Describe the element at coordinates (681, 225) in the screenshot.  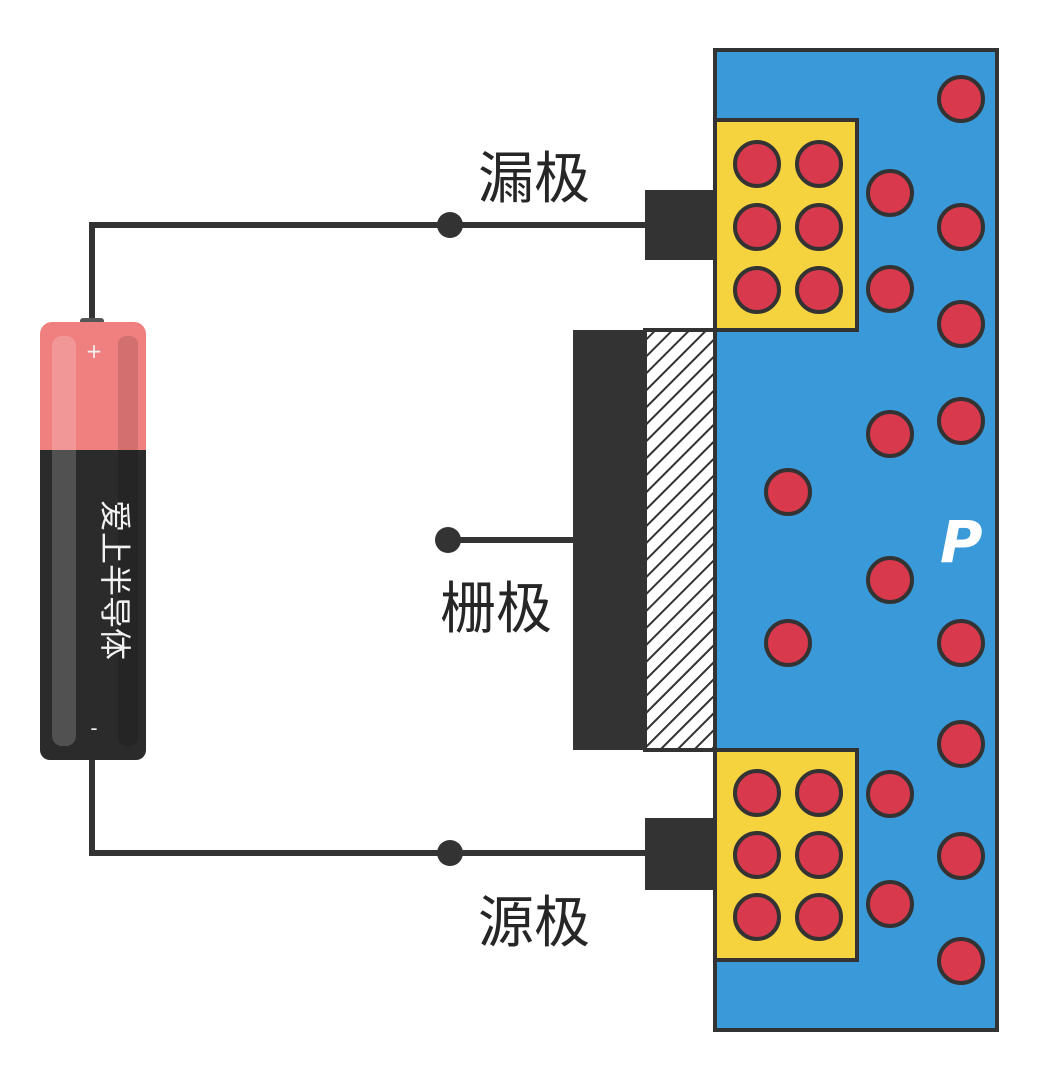
I see `drain-contact` at that location.